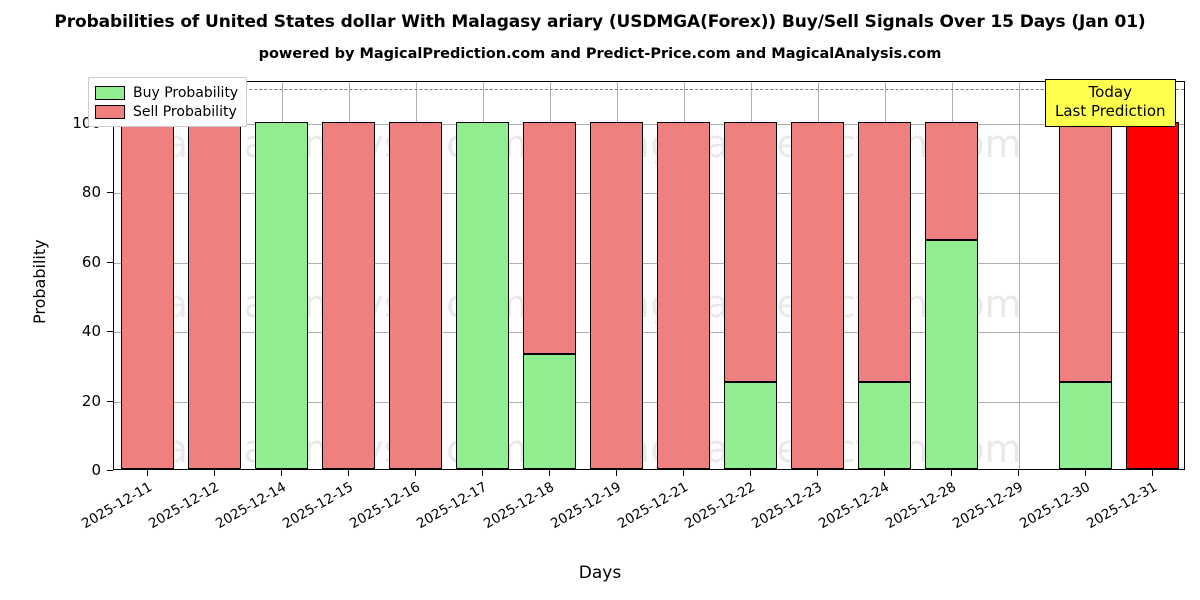  Describe the element at coordinates (91, 261) in the screenshot. I see `y-tick-label: 60` at that location.